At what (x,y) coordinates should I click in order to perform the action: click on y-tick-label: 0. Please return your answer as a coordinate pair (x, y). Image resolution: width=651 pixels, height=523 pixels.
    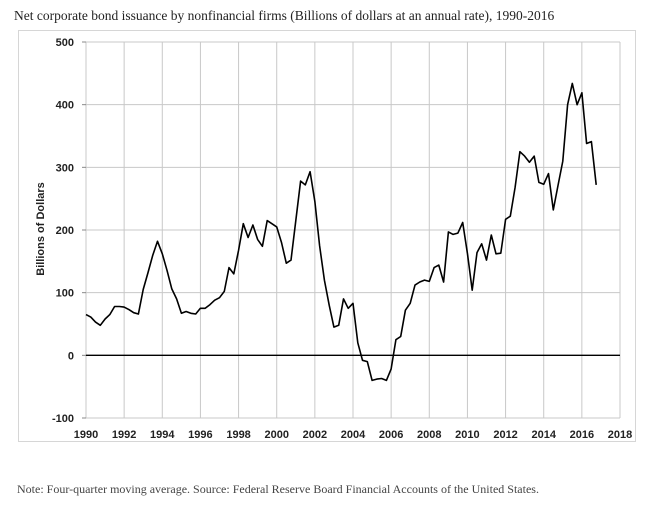
    Looking at the image, I should click on (71, 356).